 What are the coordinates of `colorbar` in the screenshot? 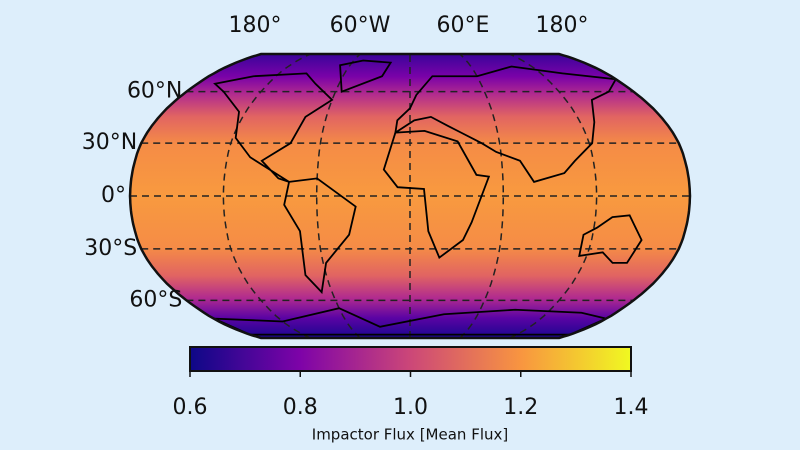 It's located at (410, 359).